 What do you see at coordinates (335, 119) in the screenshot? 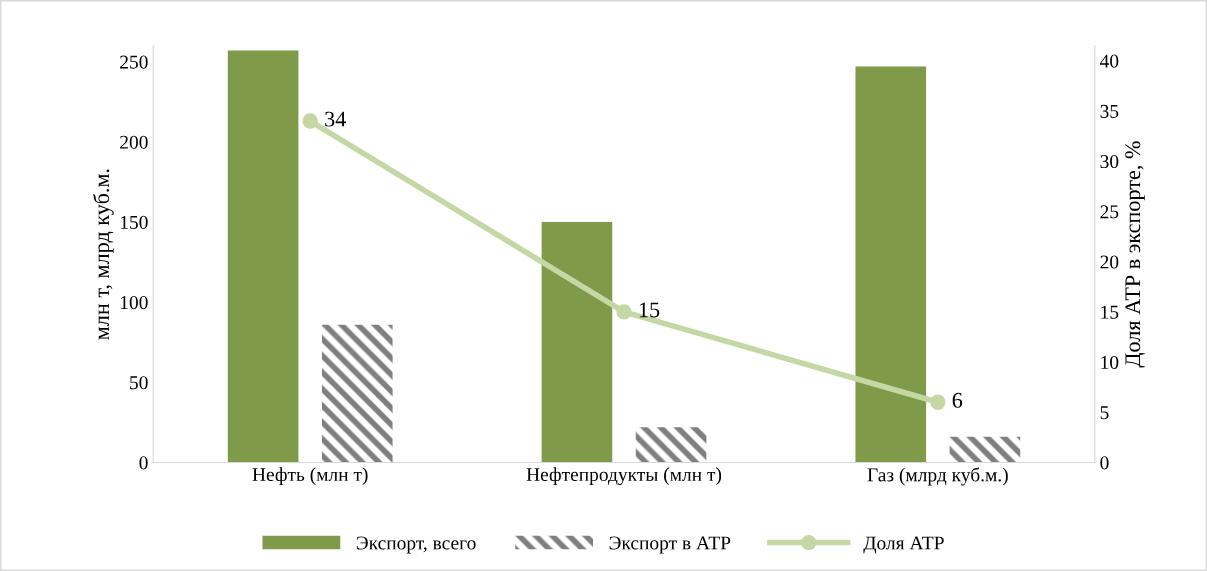
I see `data-label: 34` at bounding box center [335, 119].